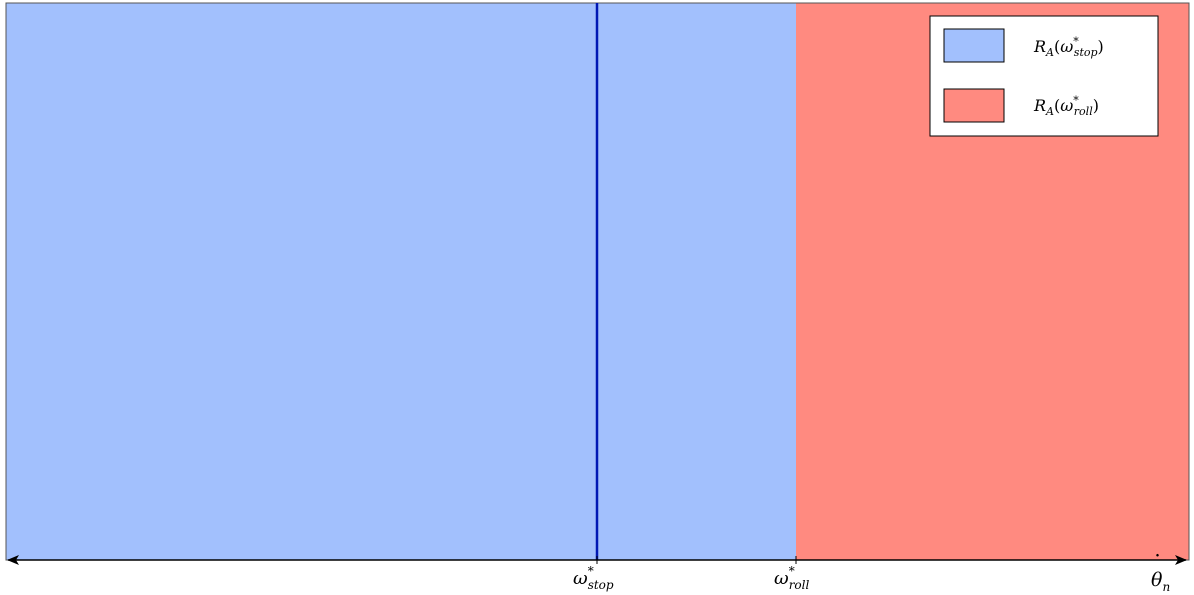 The width and height of the screenshot is (1194, 595). I want to click on legend-label-stop: RA(ω* stop), so click(1068, 47).